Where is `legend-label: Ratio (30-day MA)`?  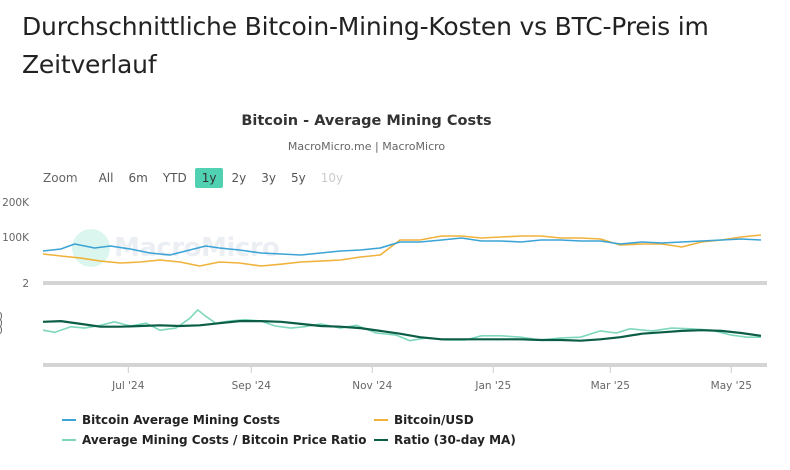 legend-label: Ratio (30-day MA) is located at coordinates (455, 440).